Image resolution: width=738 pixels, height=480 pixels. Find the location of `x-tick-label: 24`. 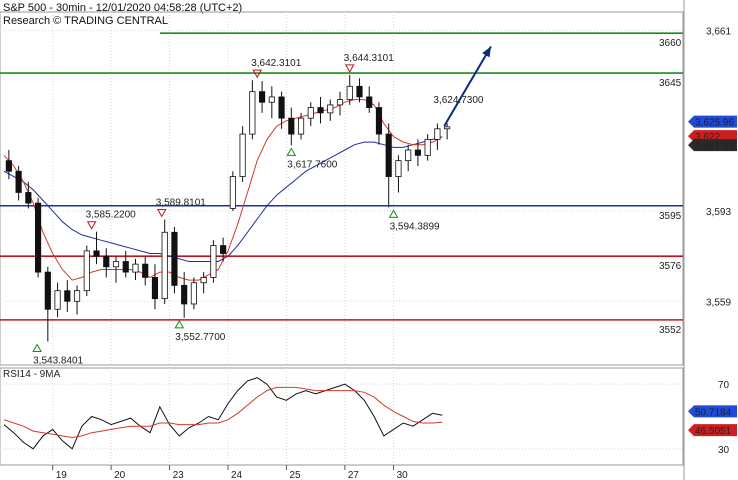

x-tick-label: 24 is located at coordinates (237, 475).